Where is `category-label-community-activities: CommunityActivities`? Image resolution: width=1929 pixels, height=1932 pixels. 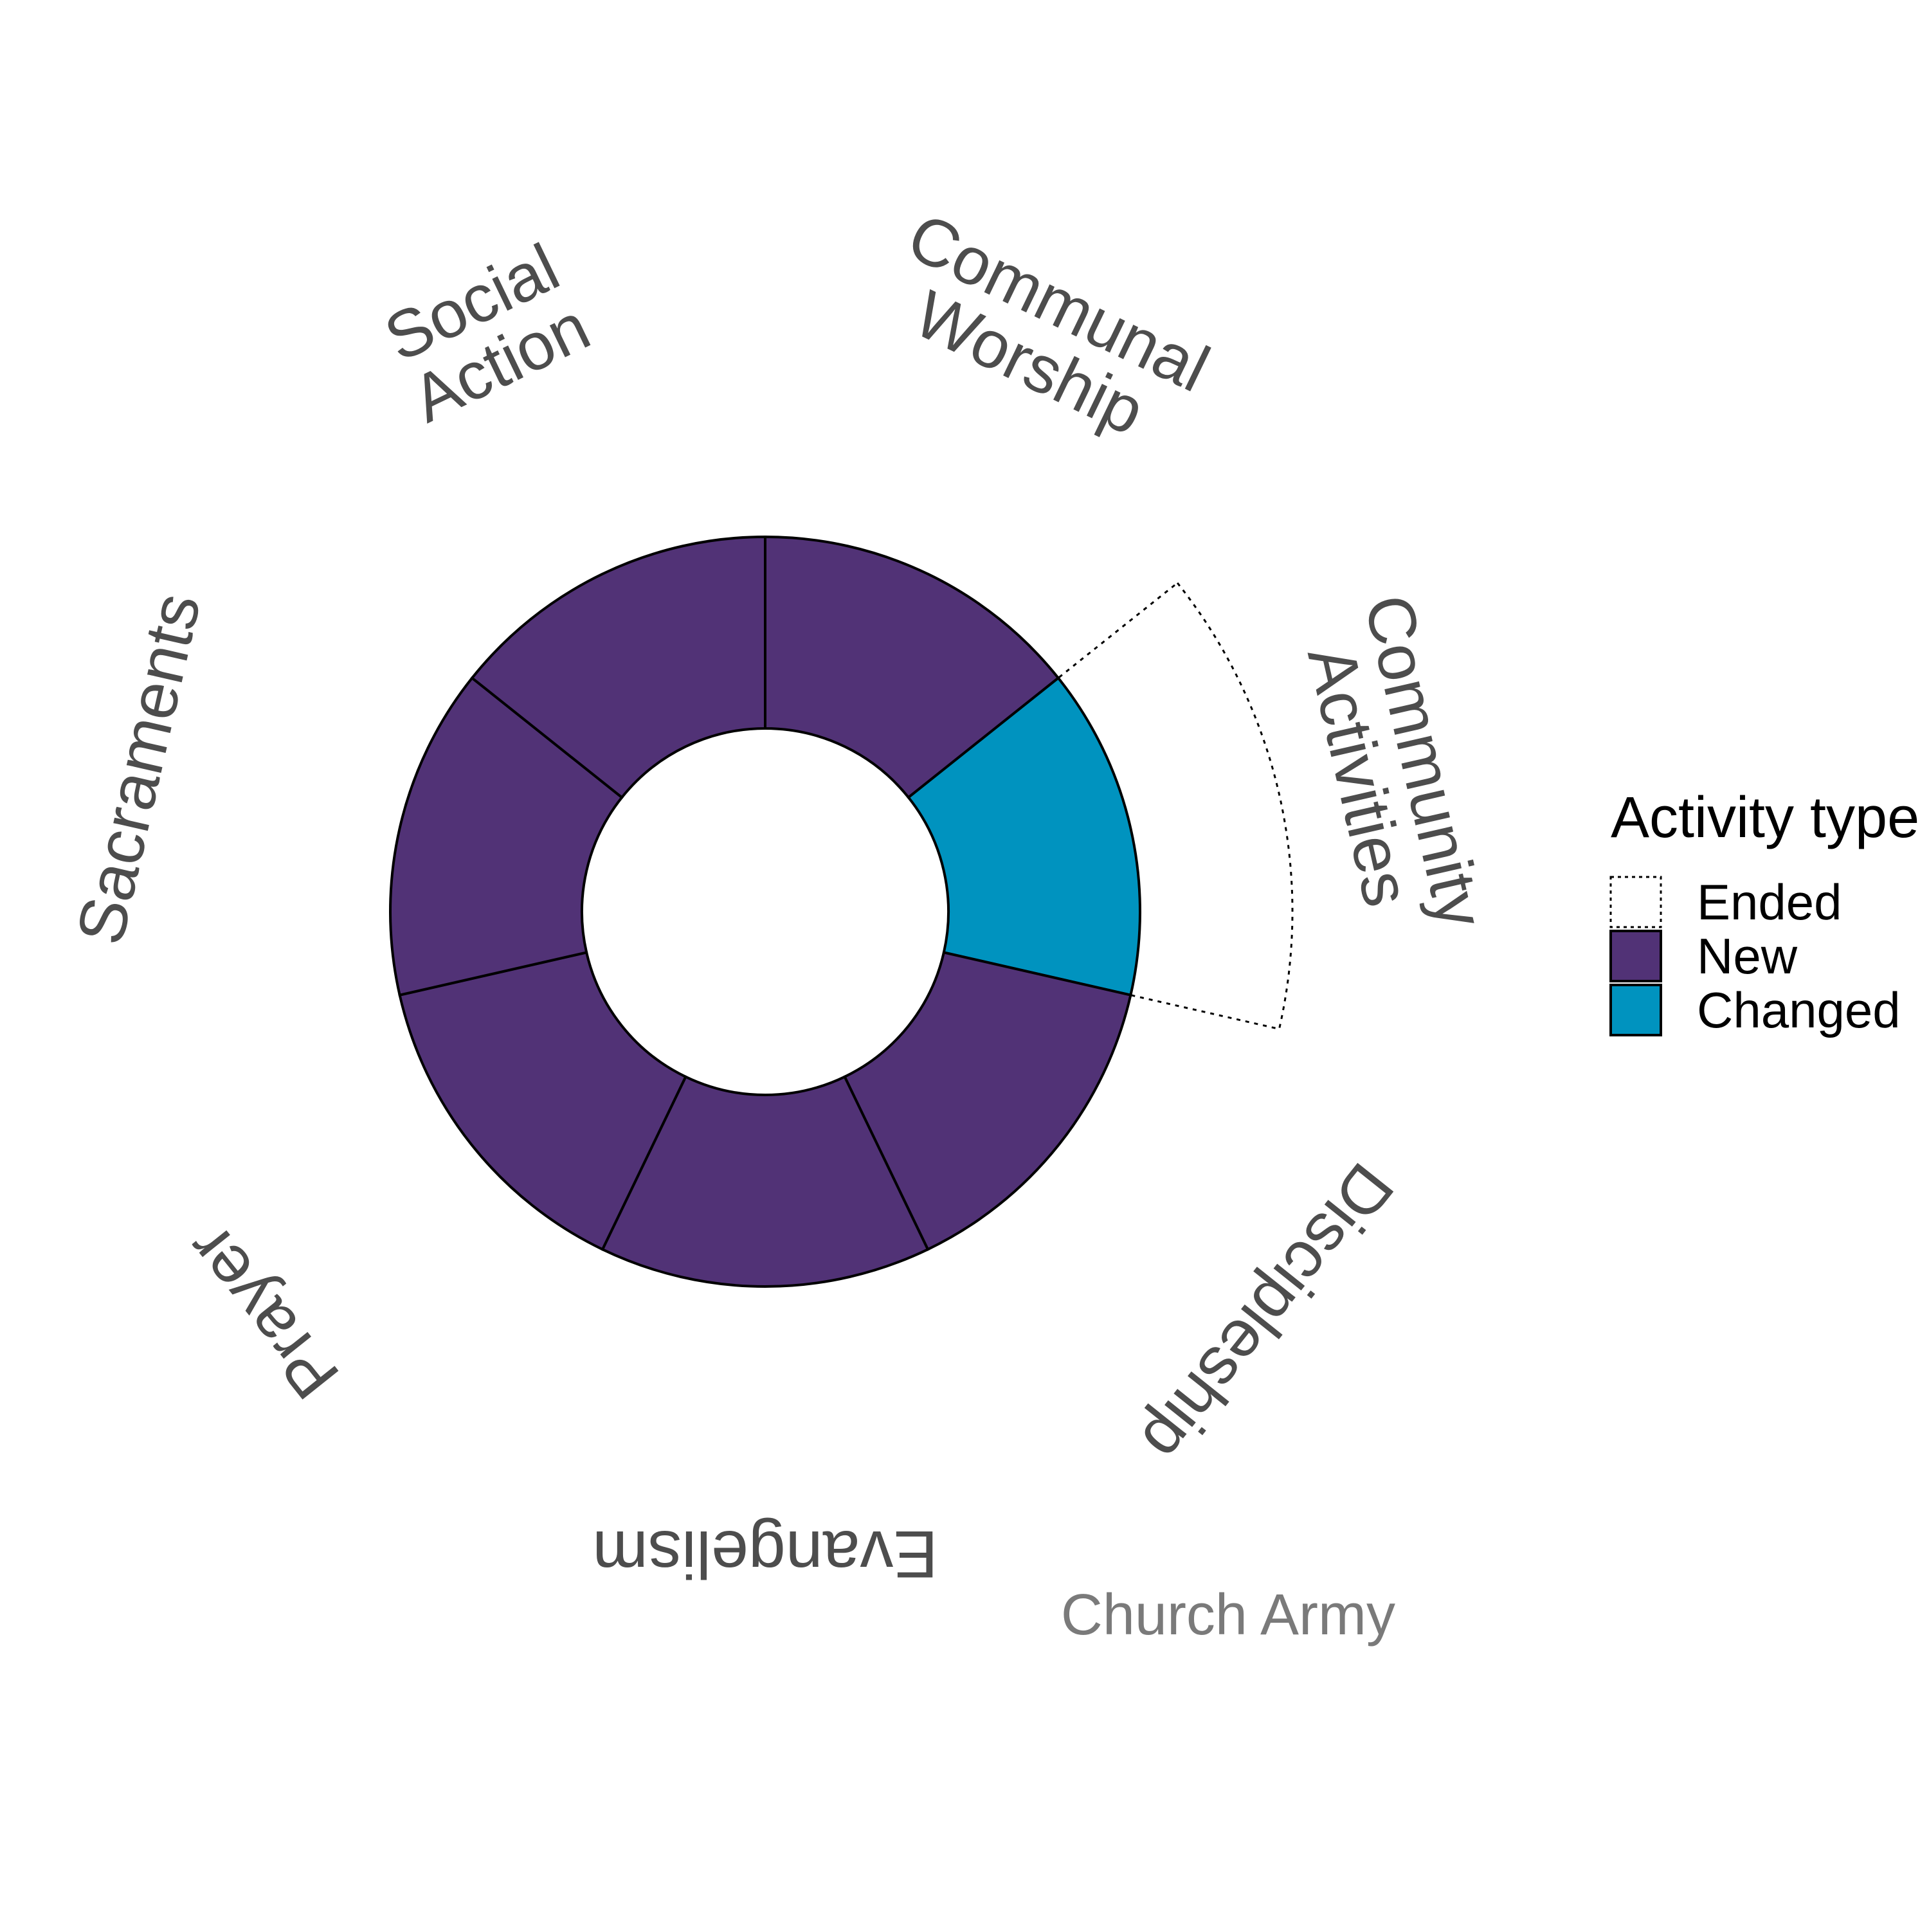 category-label-community-activities: CommunityActivities is located at coordinates (1391, 769).